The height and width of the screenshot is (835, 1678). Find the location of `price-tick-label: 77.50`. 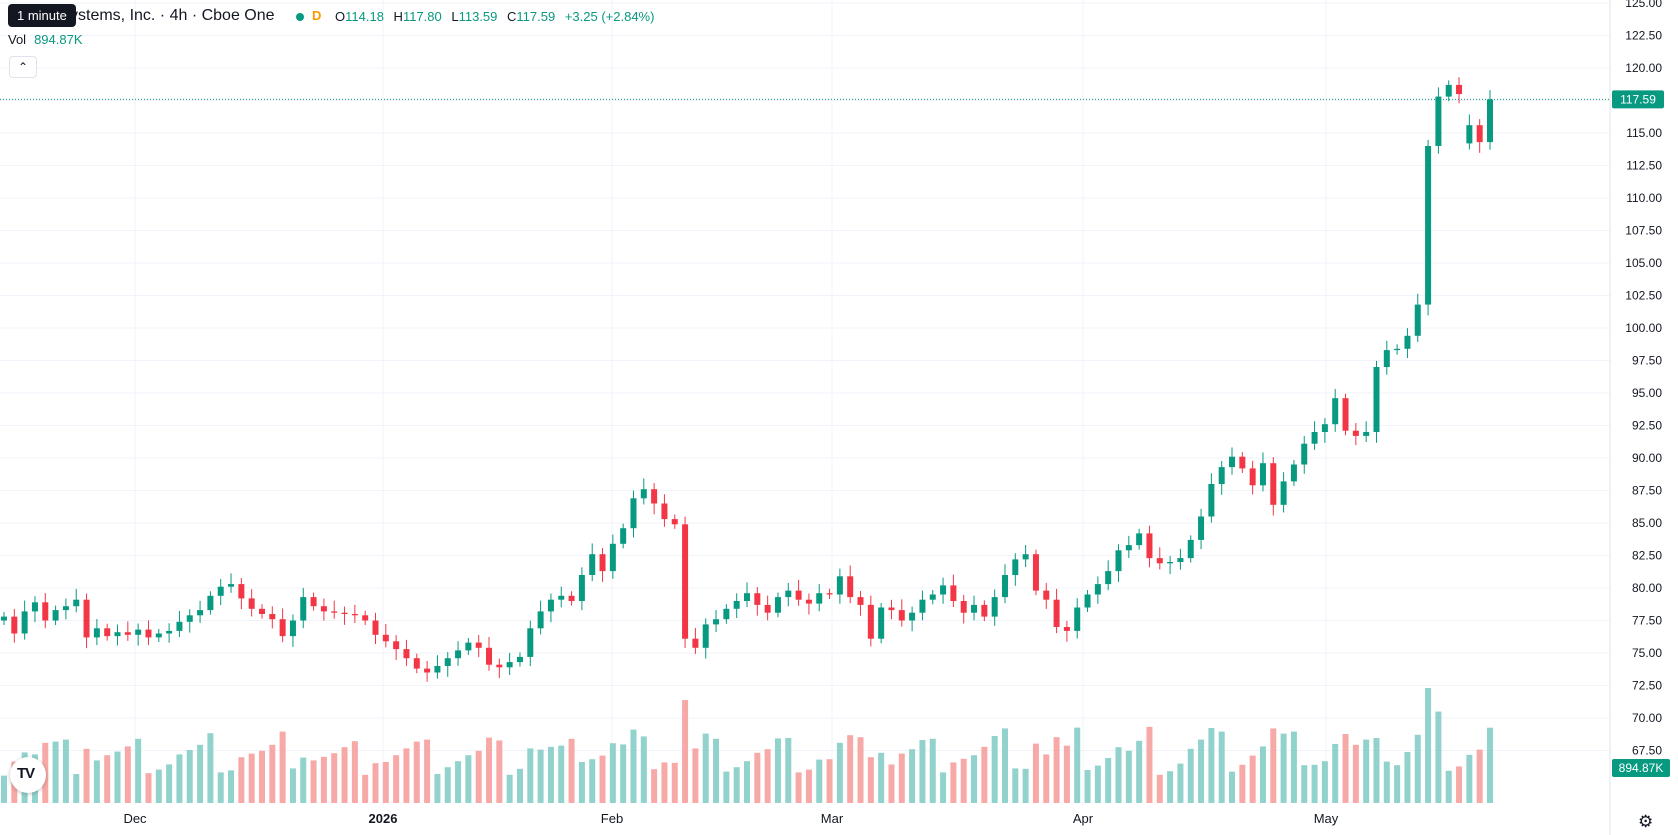

price-tick-label: 77.50 is located at coordinates (1647, 621).